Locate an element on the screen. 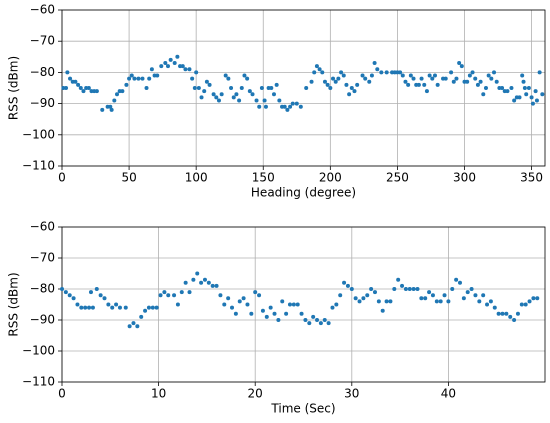 Image resolution: width=550 pixels, height=423 pixels. y-tick-label: −70 is located at coordinates (42, 258).